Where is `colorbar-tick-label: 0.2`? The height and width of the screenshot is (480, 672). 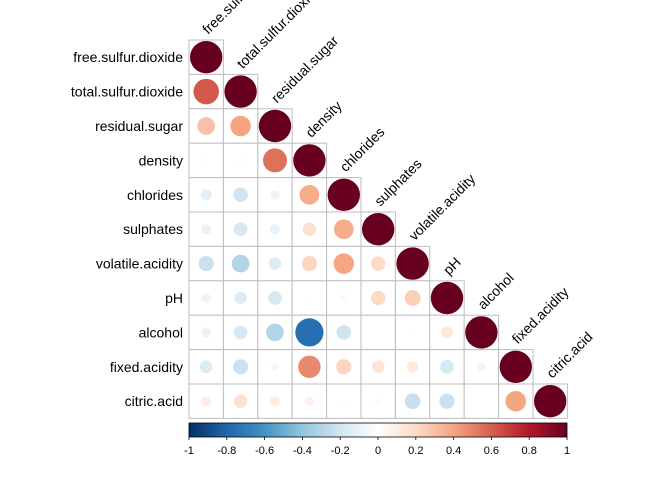
colorbar-tick-label: 0.2 is located at coordinates (415, 451).